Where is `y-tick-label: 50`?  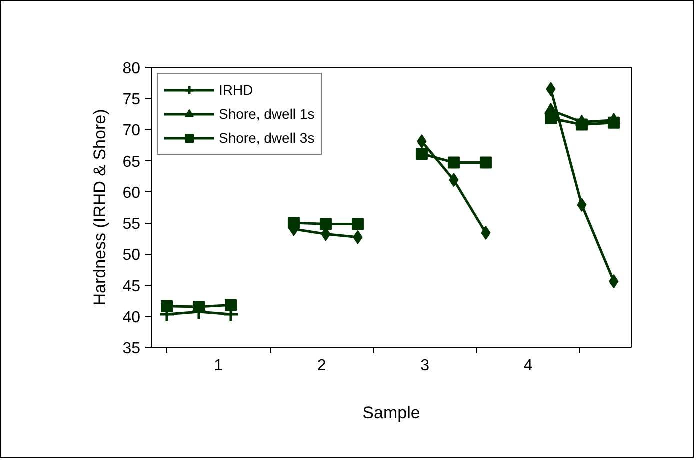 y-tick-label: 50 is located at coordinates (131, 255).